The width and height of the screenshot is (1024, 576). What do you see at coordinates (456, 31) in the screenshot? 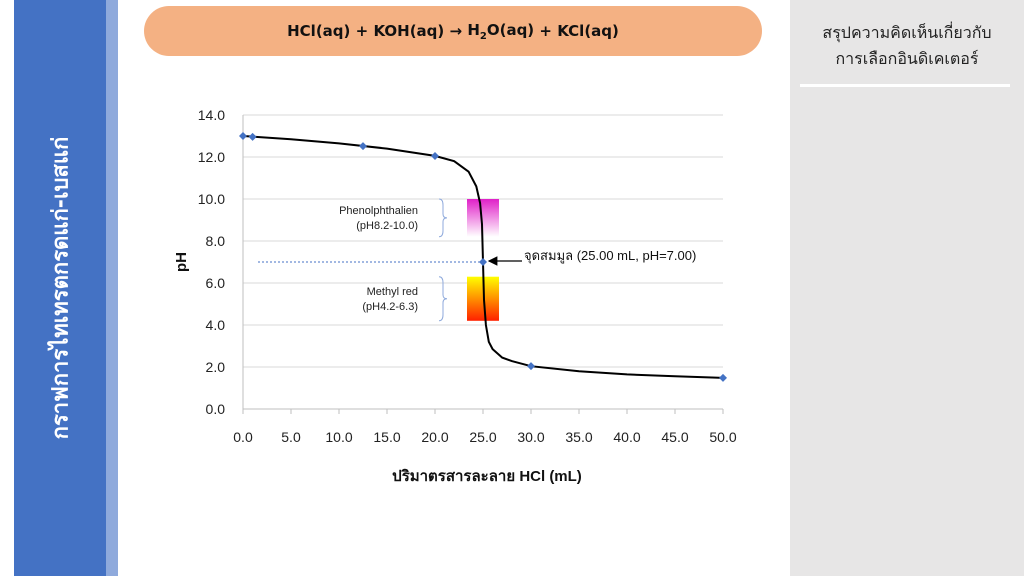
I see `equation-arrow: →` at bounding box center [456, 31].